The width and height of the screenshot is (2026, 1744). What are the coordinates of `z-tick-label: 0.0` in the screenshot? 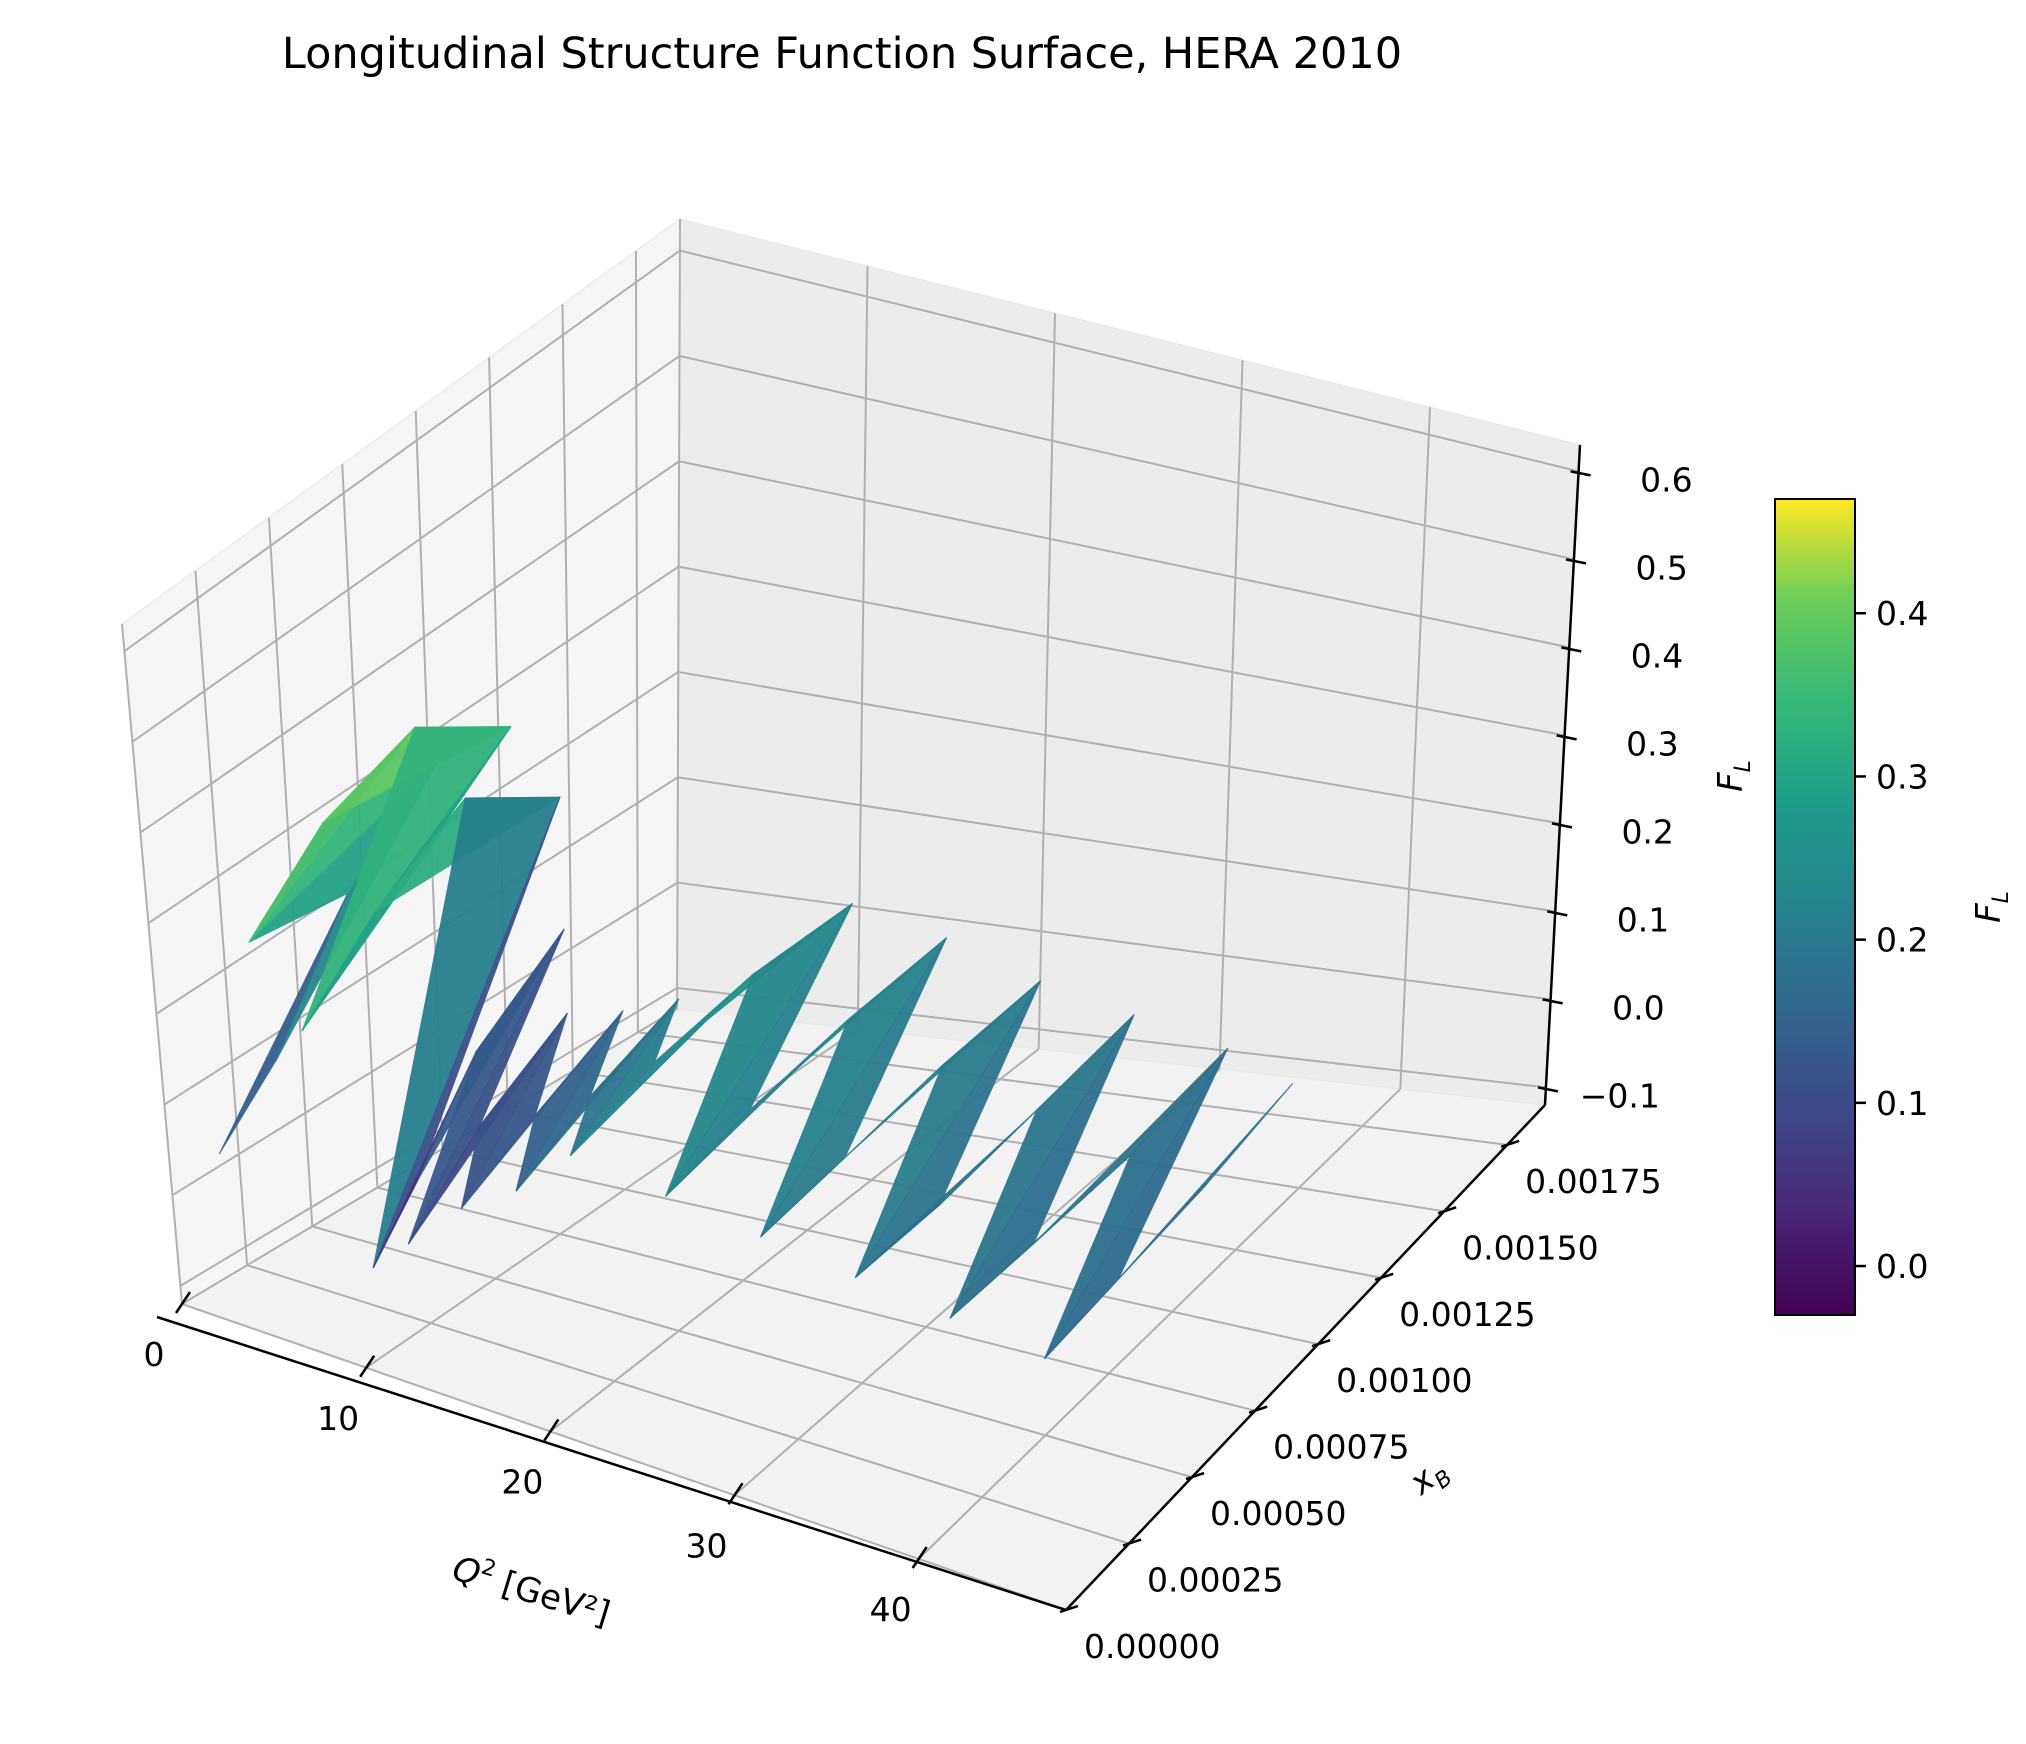 It's located at (1638, 1007).